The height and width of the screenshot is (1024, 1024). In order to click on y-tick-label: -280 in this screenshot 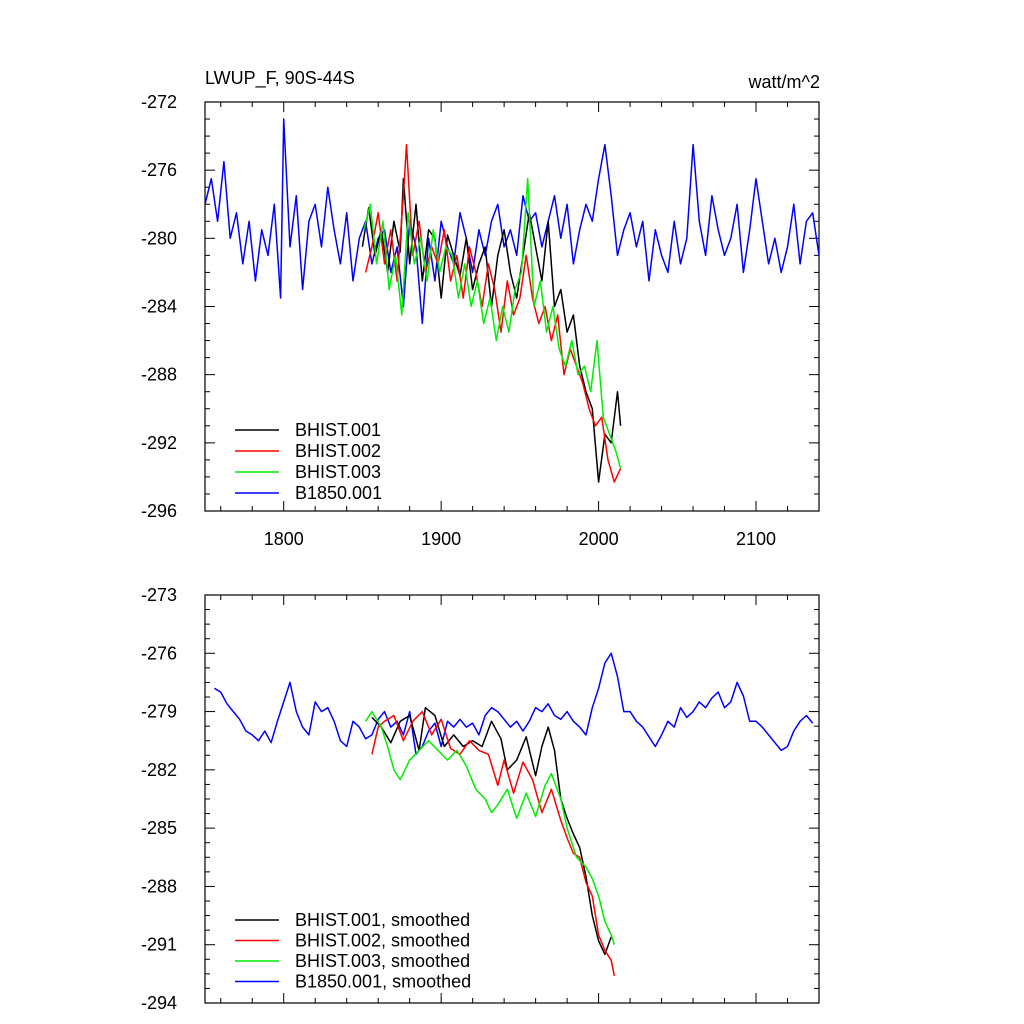, I will do `click(159, 238)`.